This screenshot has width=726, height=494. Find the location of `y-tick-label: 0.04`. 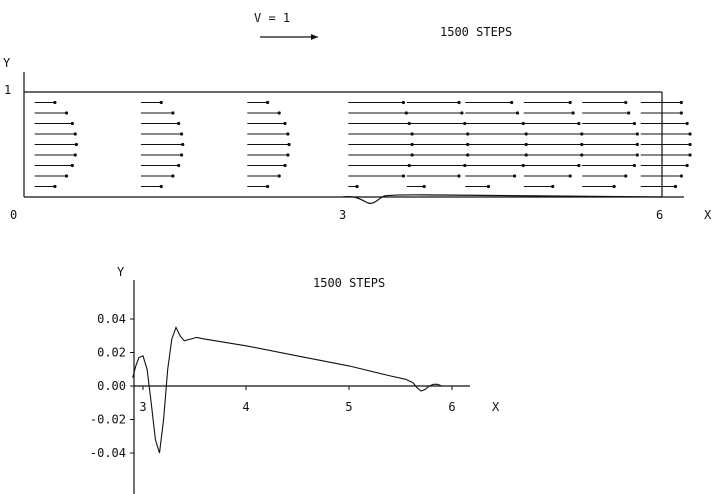

y-tick-label: 0.04 is located at coordinates (111, 319).